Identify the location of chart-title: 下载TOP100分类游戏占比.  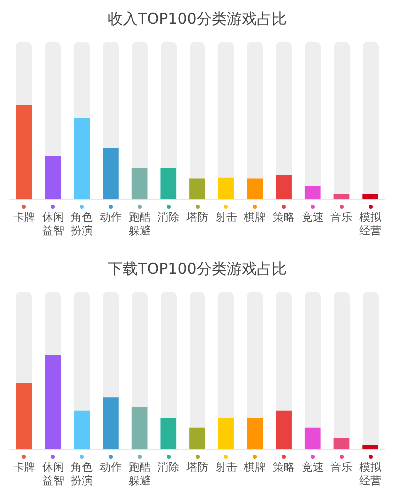
(197, 269).